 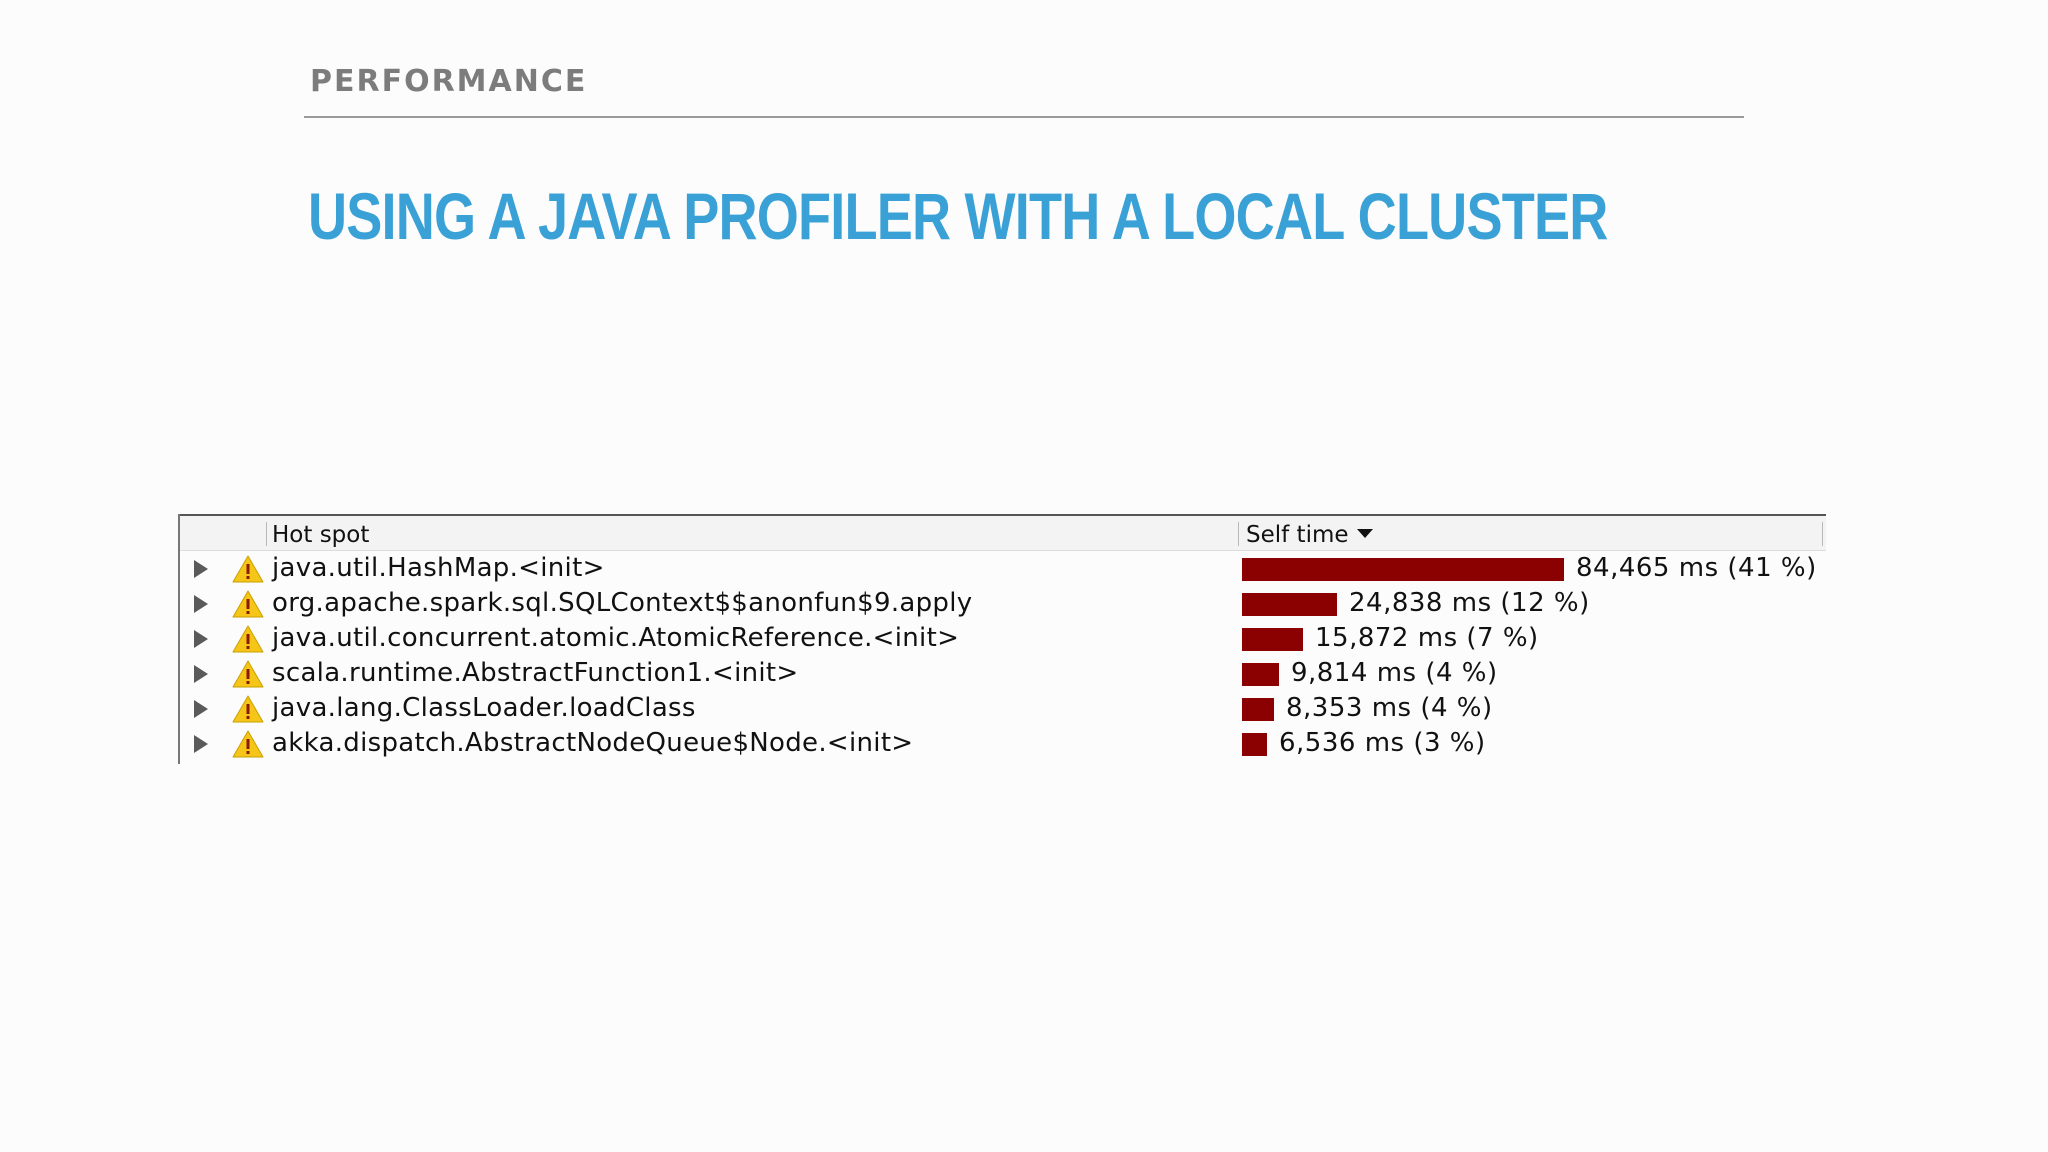 I want to click on hot-spot-method: java.lang.ClassLoader.loadClass, so click(x=484, y=708).